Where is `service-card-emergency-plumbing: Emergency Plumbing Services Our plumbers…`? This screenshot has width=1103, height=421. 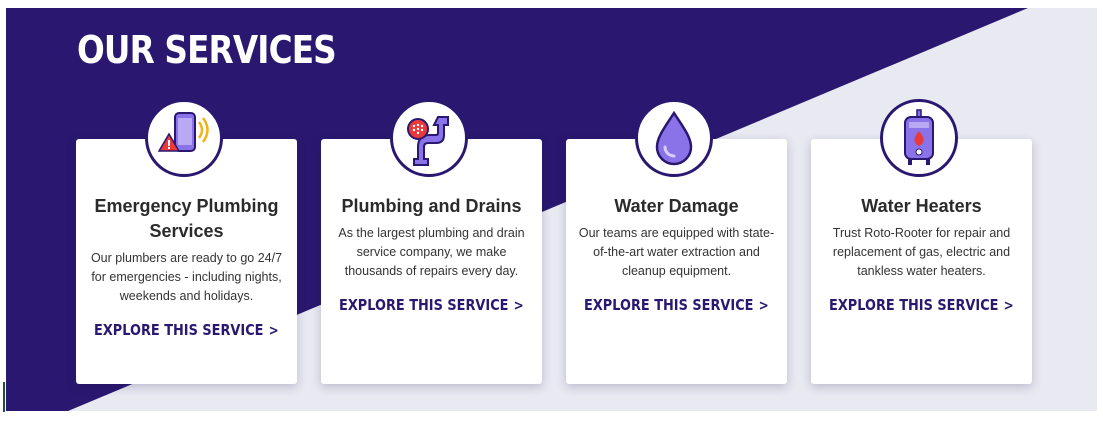
service-card-emergency-plumbing: Emergency Plumbing Services Our plumbers… is located at coordinates (186, 241).